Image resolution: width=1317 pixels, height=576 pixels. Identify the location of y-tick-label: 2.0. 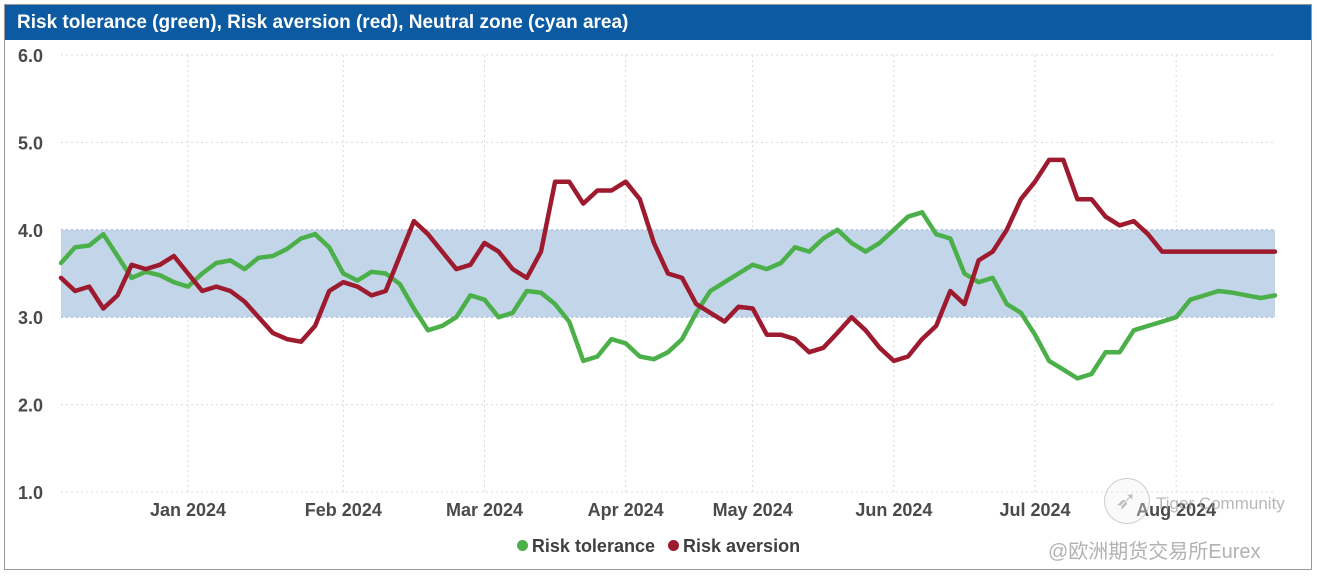
(30, 406).